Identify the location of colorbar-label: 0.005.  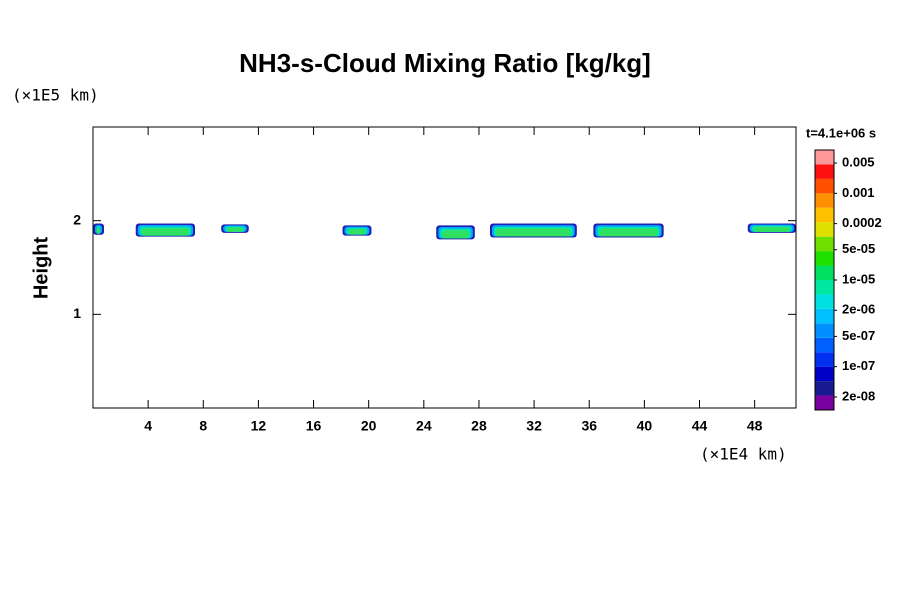
(858, 161).